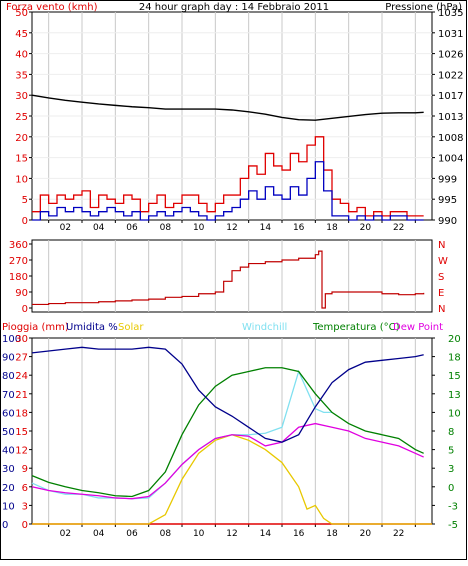  I want to click on legend-humidity: Umidita %, so click(92, 327).